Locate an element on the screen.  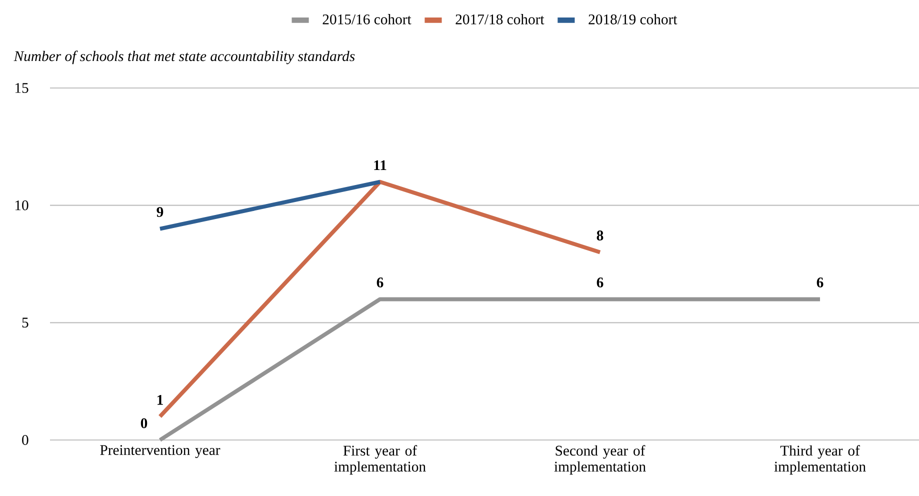
legend-label: 2017/18 cohort is located at coordinates (500, 19).